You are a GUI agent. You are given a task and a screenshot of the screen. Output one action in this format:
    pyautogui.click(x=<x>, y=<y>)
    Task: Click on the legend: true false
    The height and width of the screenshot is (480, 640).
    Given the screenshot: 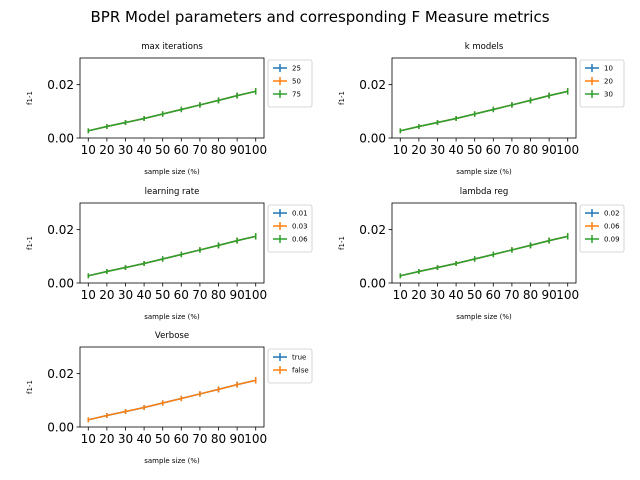 What is the action you would take?
    pyautogui.click(x=290, y=366)
    